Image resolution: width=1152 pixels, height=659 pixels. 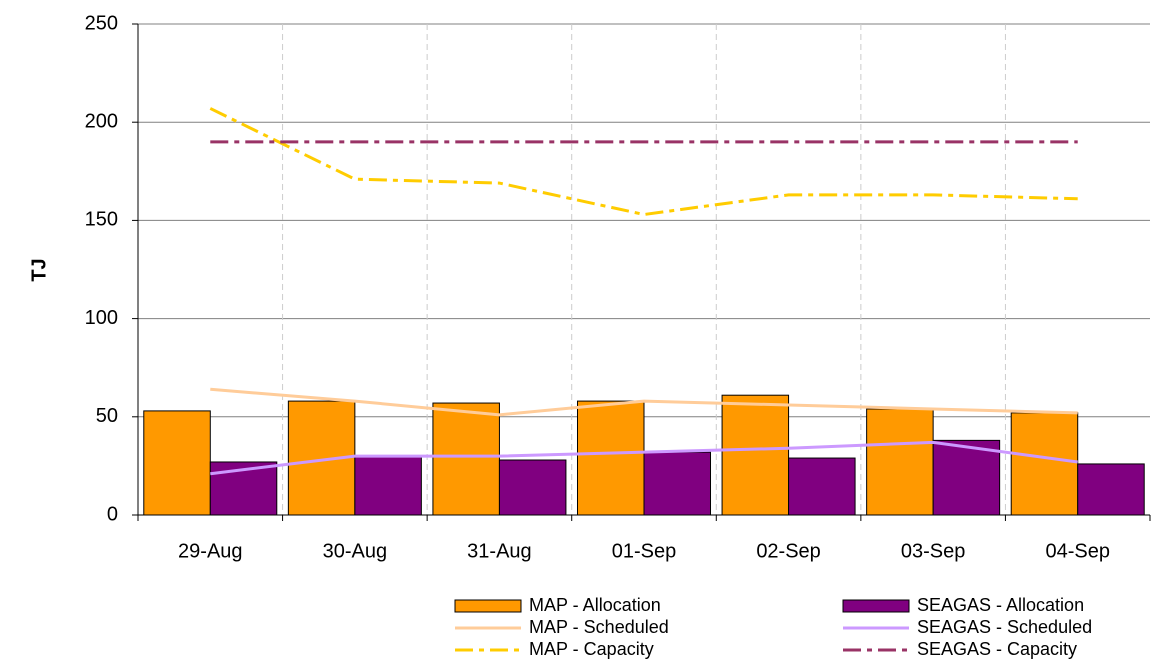 I want to click on legend-label: MAP - Allocation, so click(x=595, y=605).